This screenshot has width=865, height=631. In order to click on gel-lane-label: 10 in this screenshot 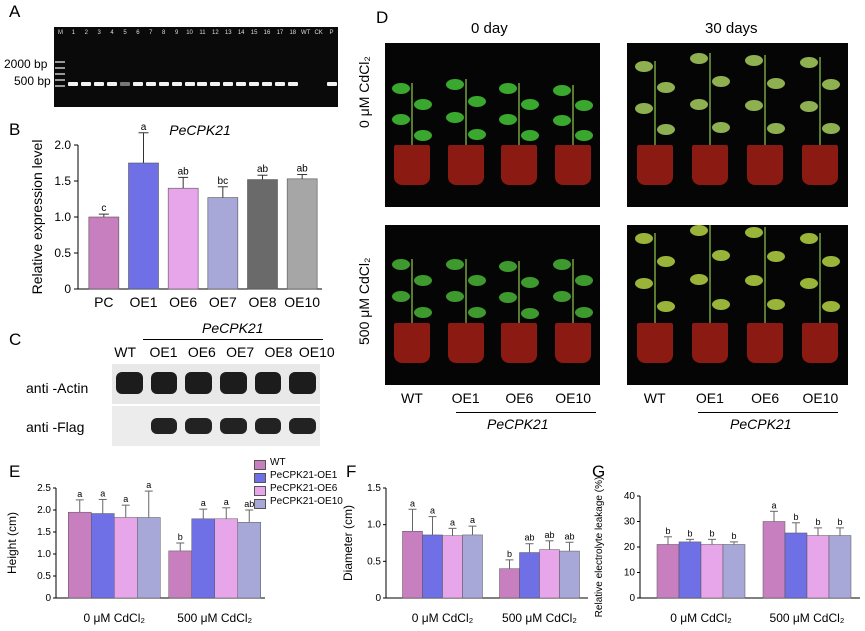, I will do `click(189, 33)`.